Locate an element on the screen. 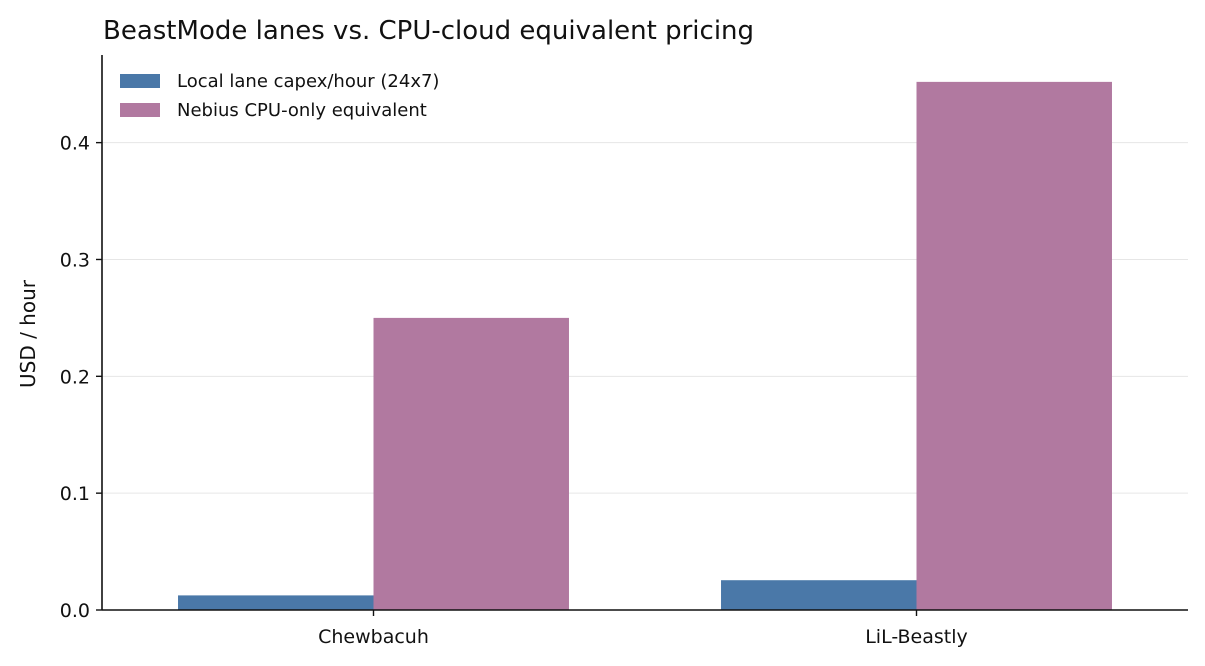 The image size is (1205, 666). x-axis: Chewbacuh LiL-Beastly is located at coordinates (645, 628).